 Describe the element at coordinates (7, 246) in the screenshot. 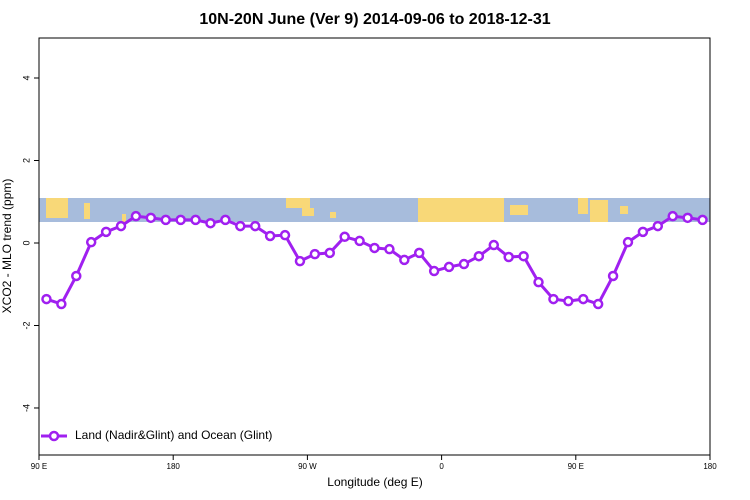

I see `y-axis-label: XCO2 - MLO trend (ppm)` at that location.